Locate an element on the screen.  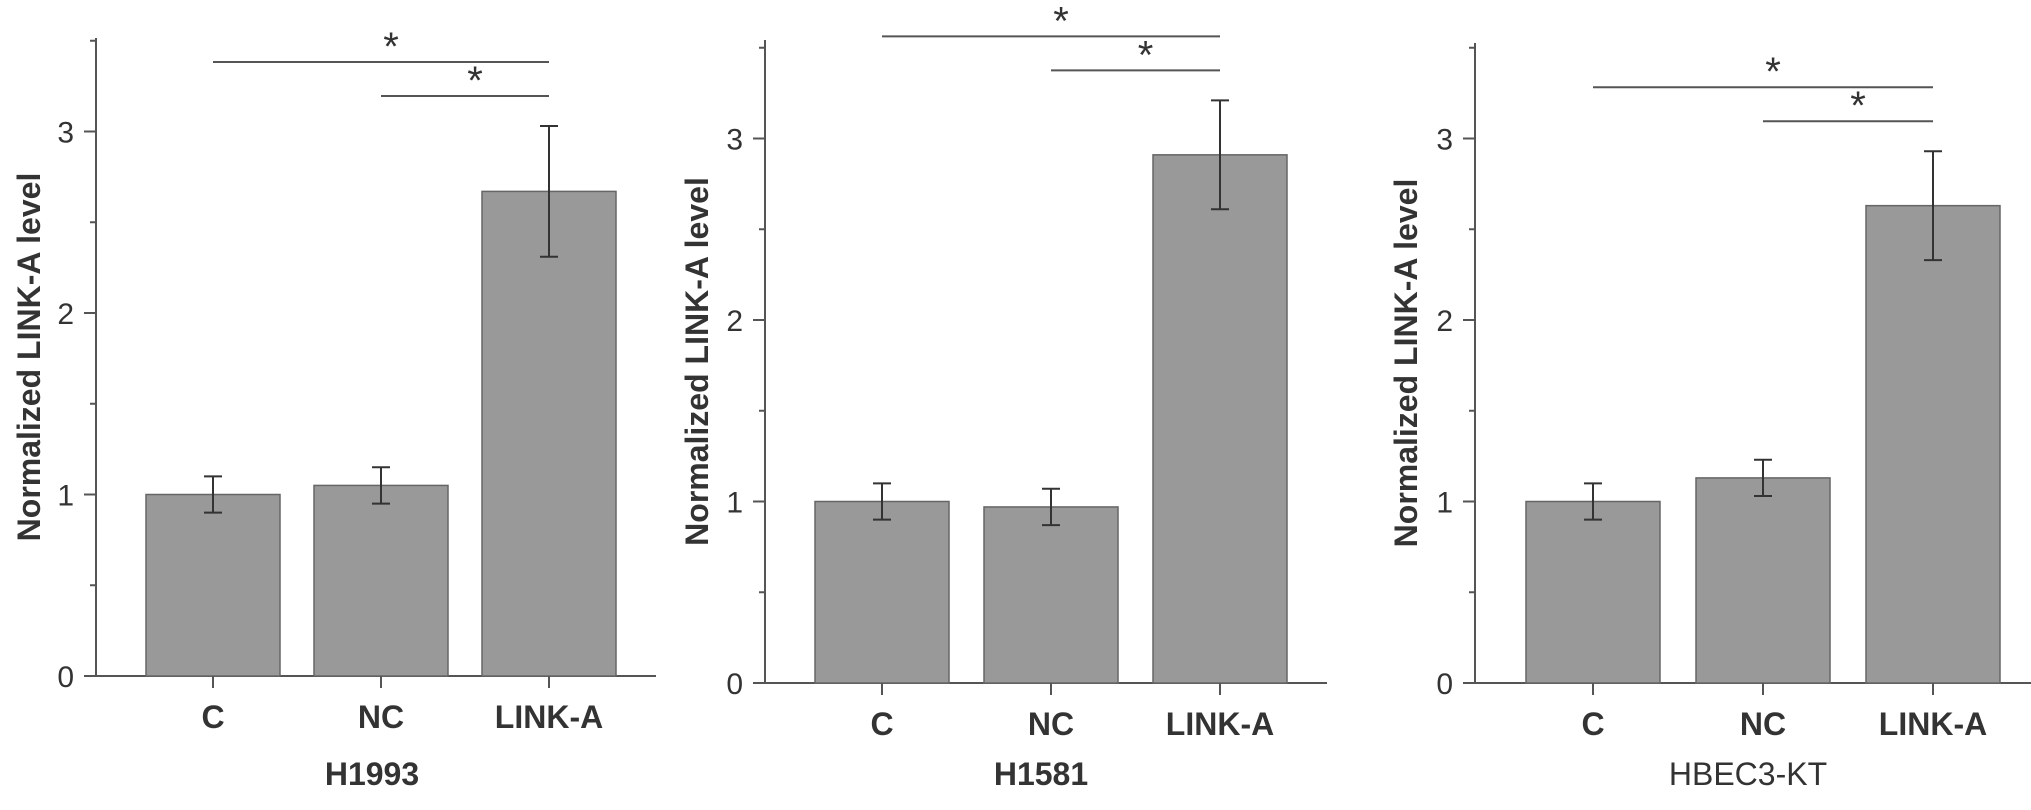
panel-title: H1993 is located at coordinates (372, 774).